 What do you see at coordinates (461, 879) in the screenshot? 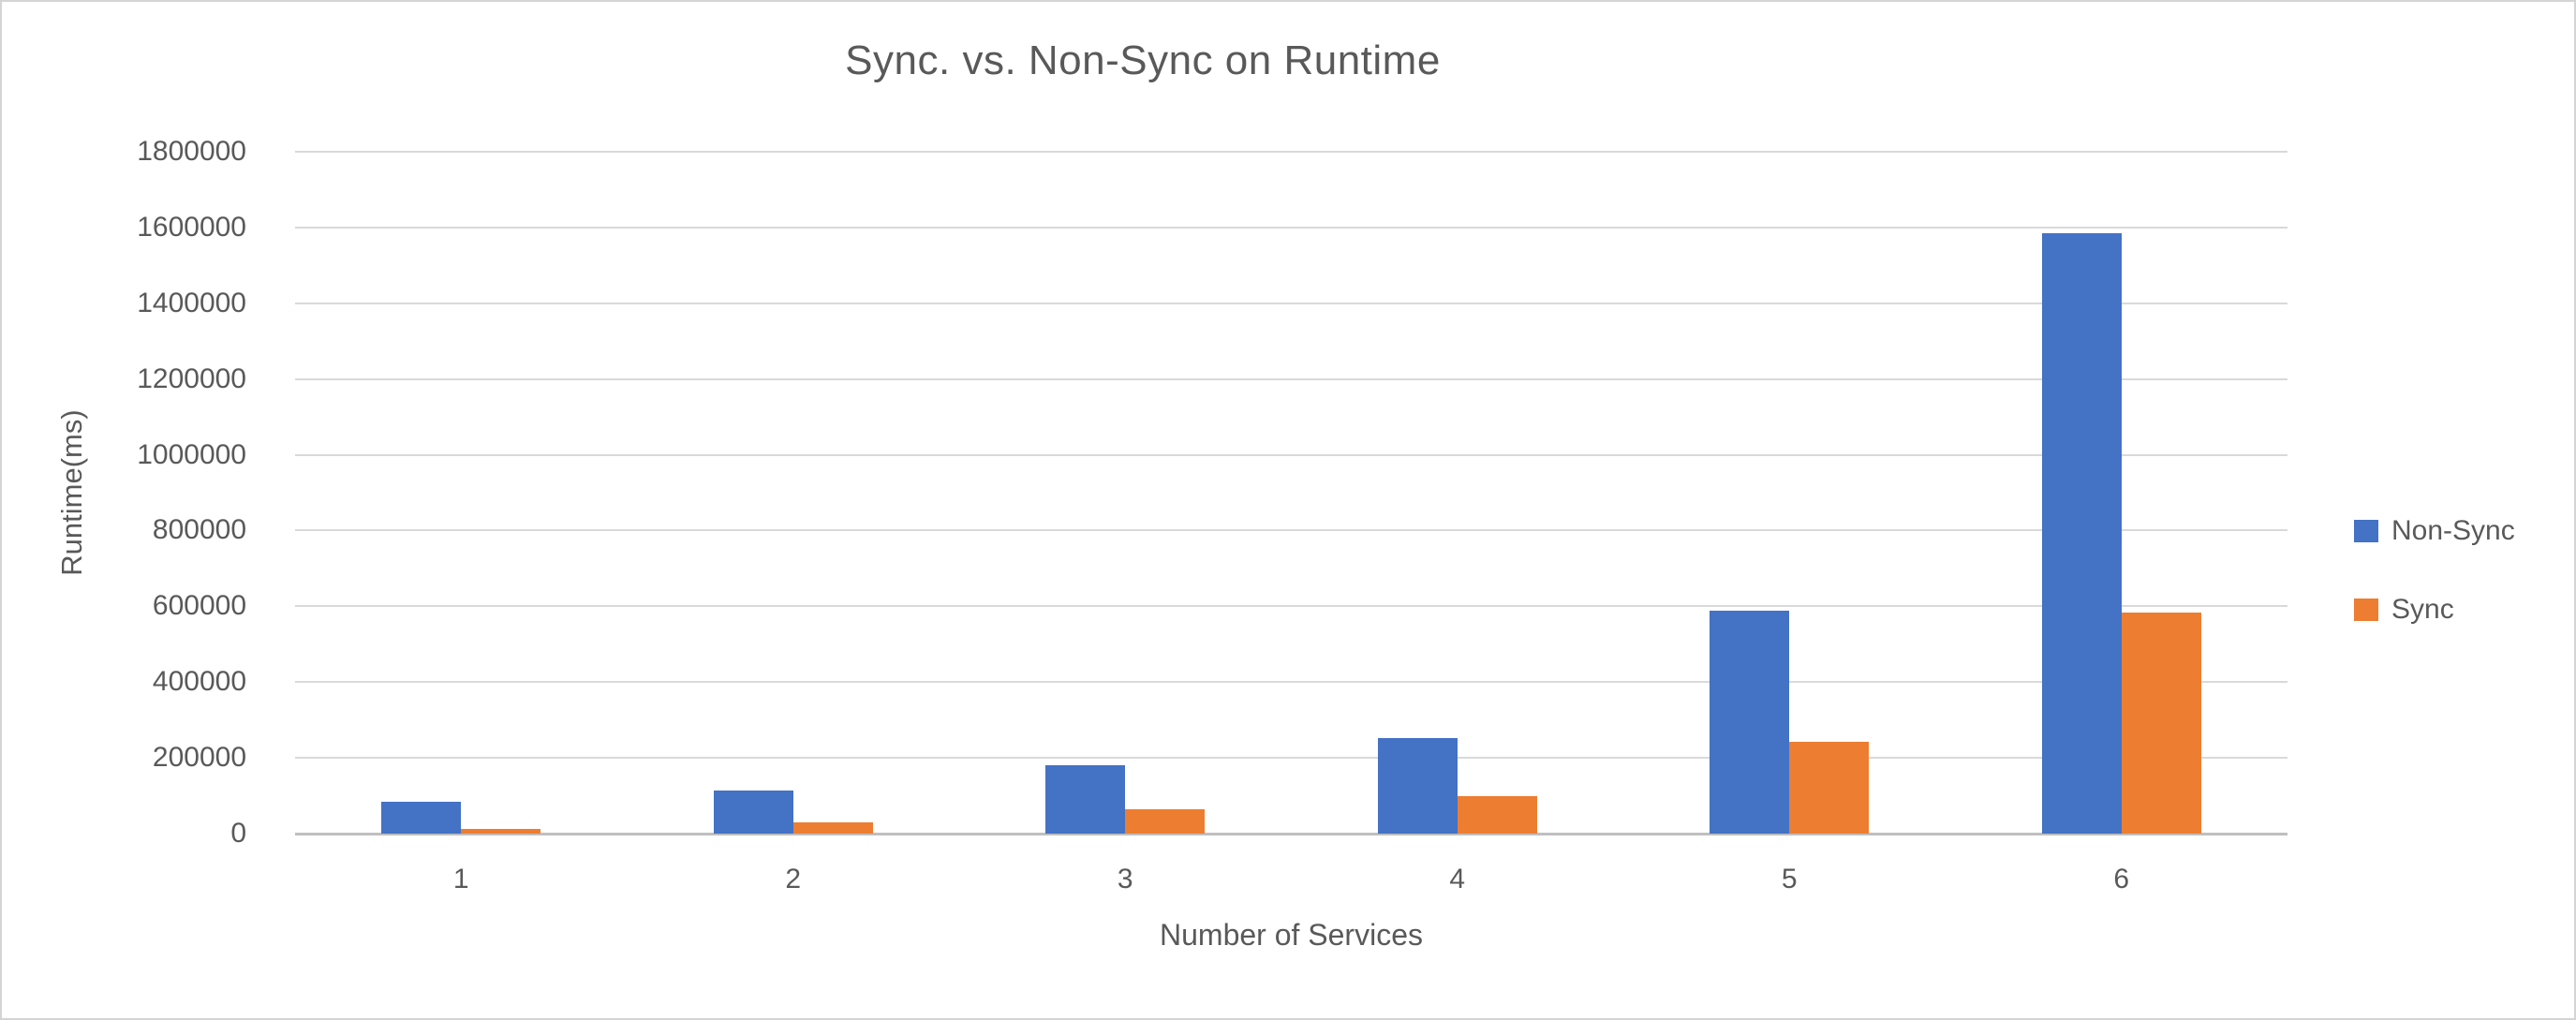
I see `x-tick-label: 1` at bounding box center [461, 879].